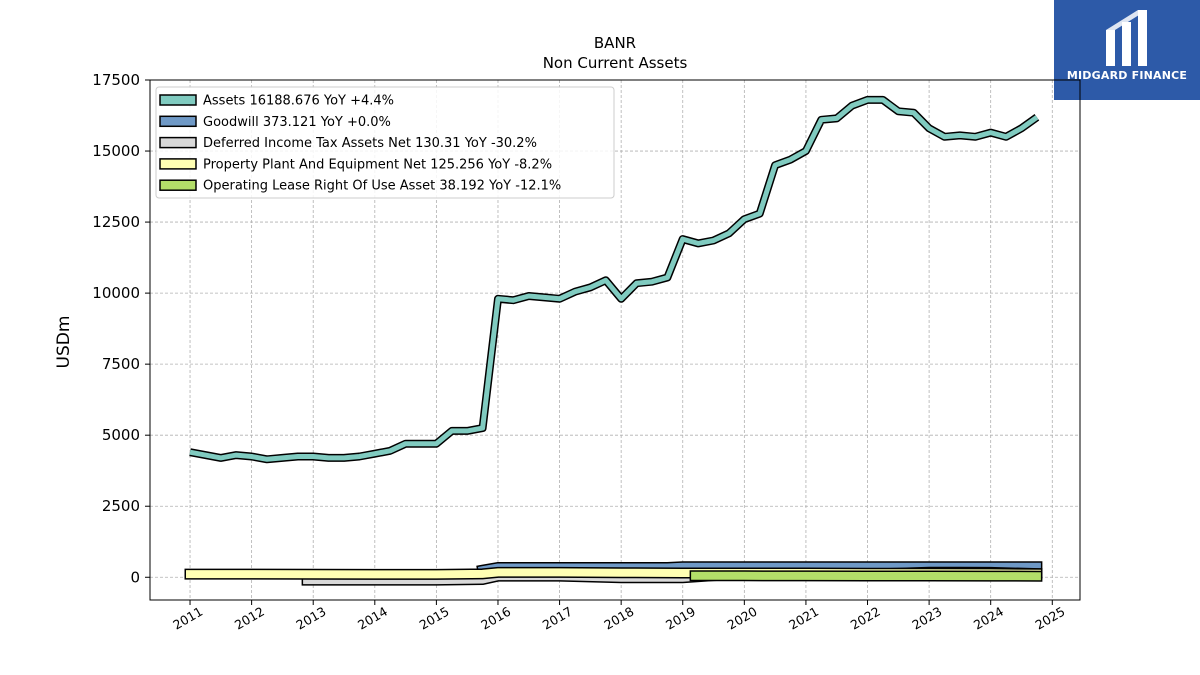 This screenshot has height=675, width=1200. Describe the element at coordinates (803, 618) in the screenshot. I see `x-tick-label: 2021` at that location.